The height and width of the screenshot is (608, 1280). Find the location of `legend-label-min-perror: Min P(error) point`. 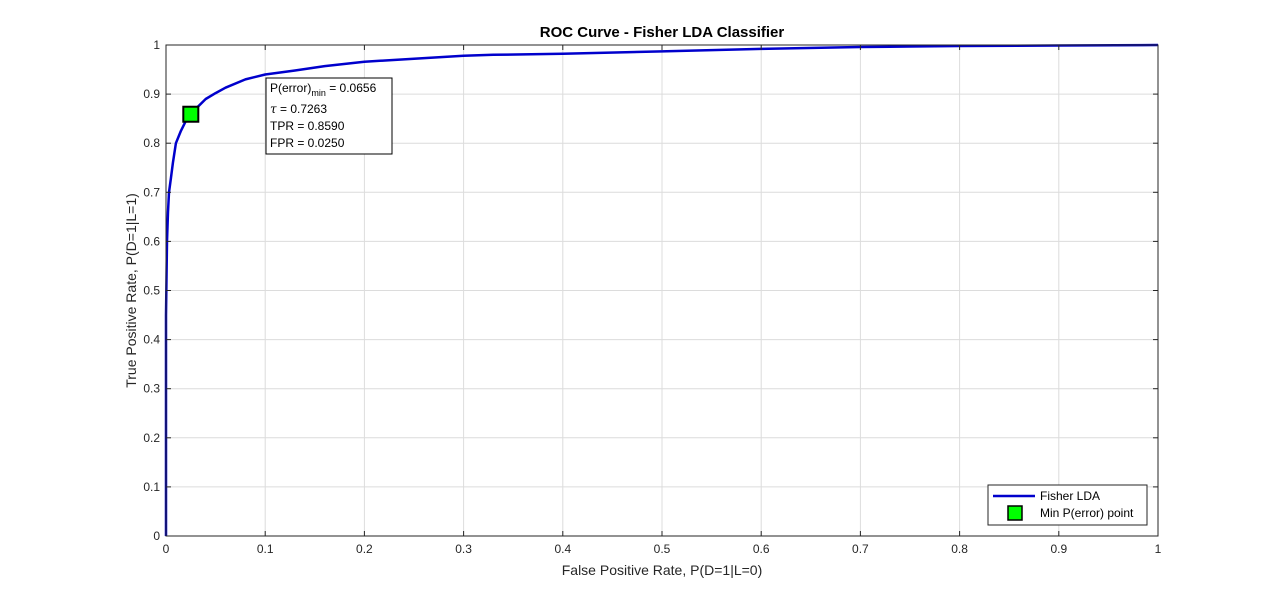

legend-label-min-perror: Min P(error) point is located at coordinates (1087, 513).